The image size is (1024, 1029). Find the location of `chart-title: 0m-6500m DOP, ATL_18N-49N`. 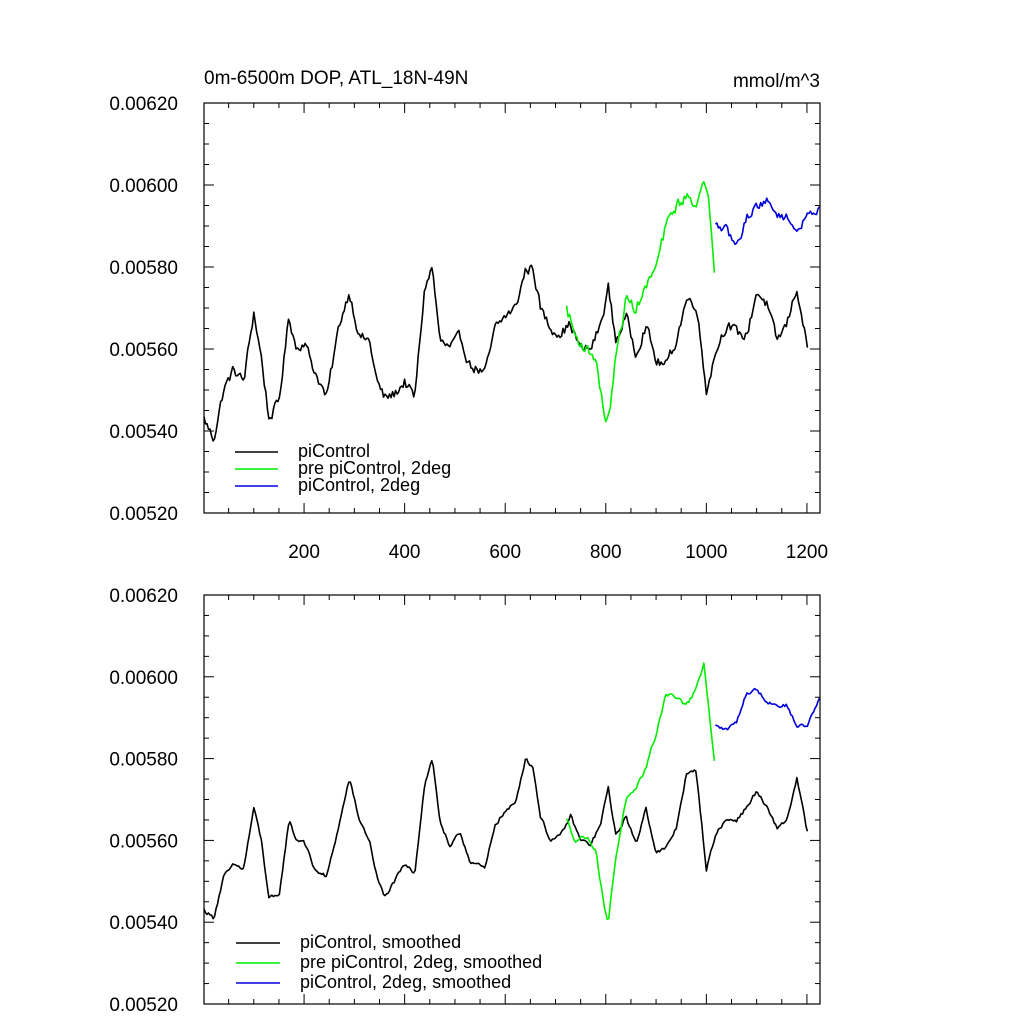

chart-title: 0m-6500m DOP, ATL_18N-49N is located at coordinates (336, 78).